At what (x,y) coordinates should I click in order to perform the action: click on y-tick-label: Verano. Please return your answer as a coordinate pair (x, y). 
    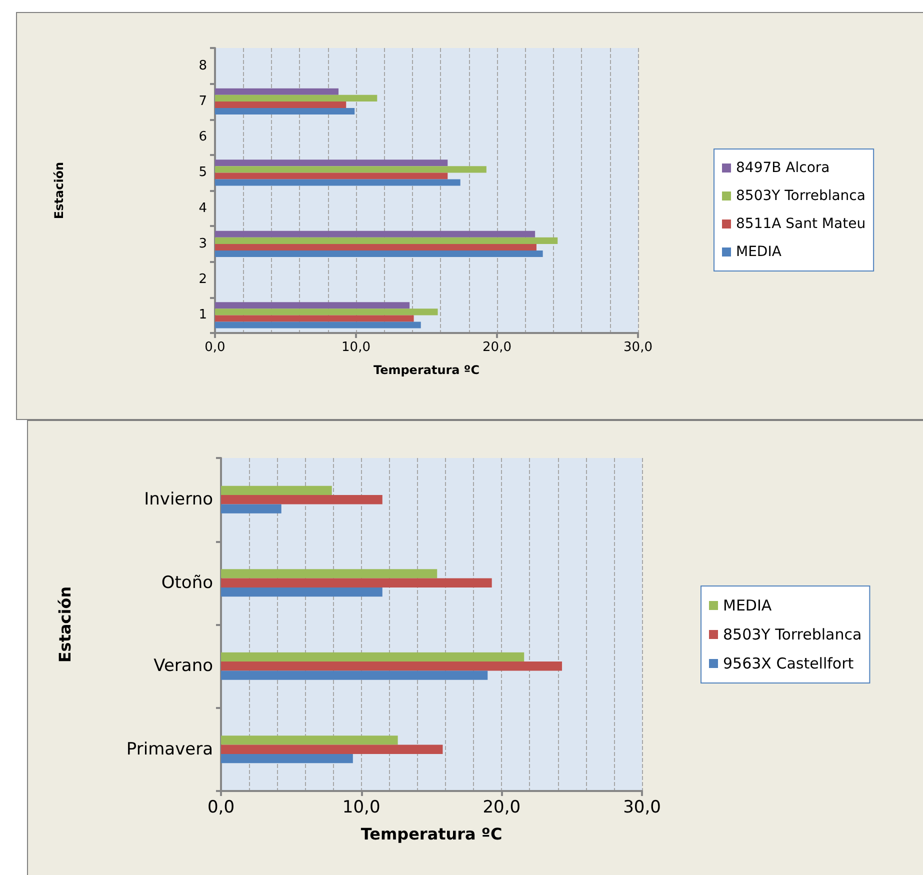
    Looking at the image, I should click on (183, 666).